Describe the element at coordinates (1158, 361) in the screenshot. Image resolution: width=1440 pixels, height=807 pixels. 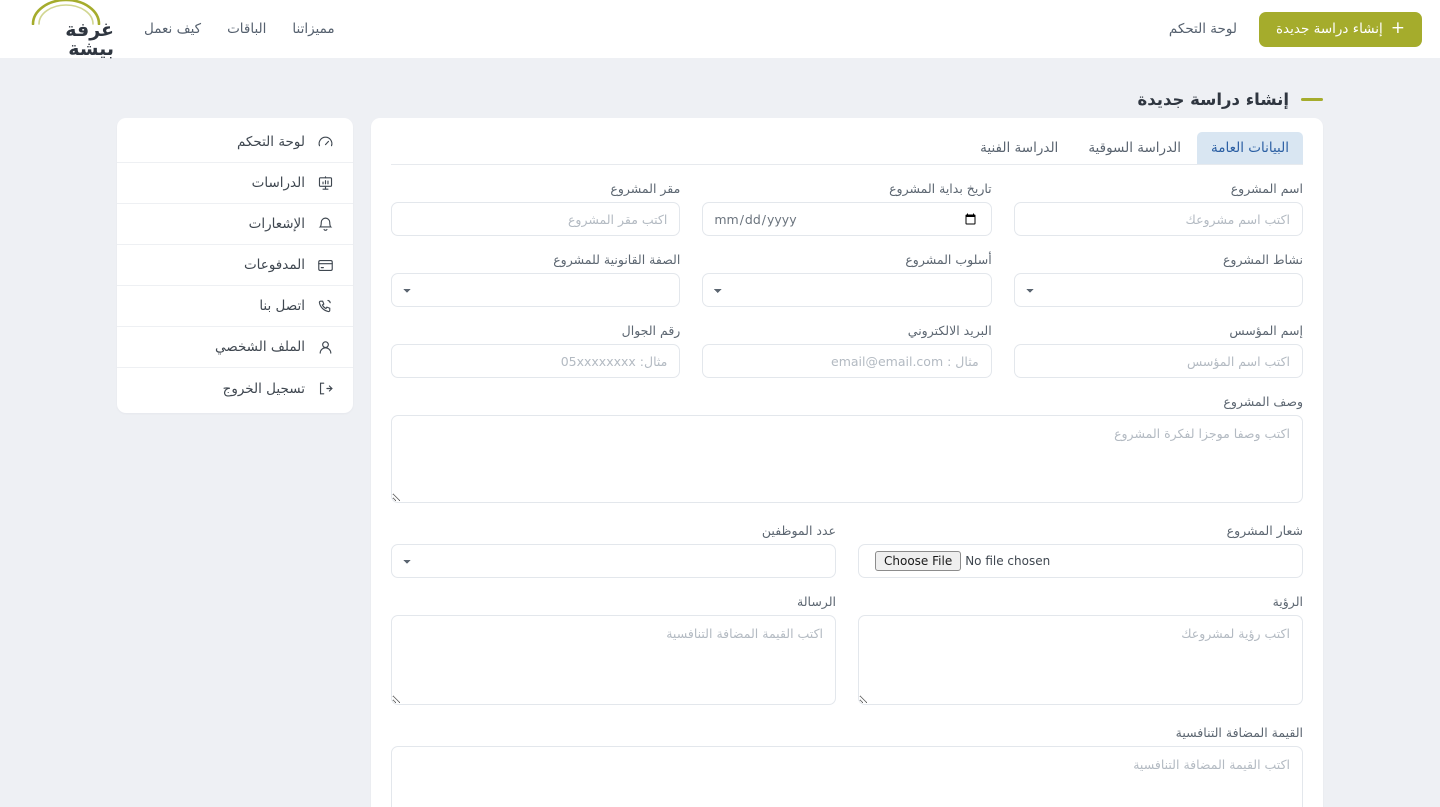
I see `founder-name-input` at that location.